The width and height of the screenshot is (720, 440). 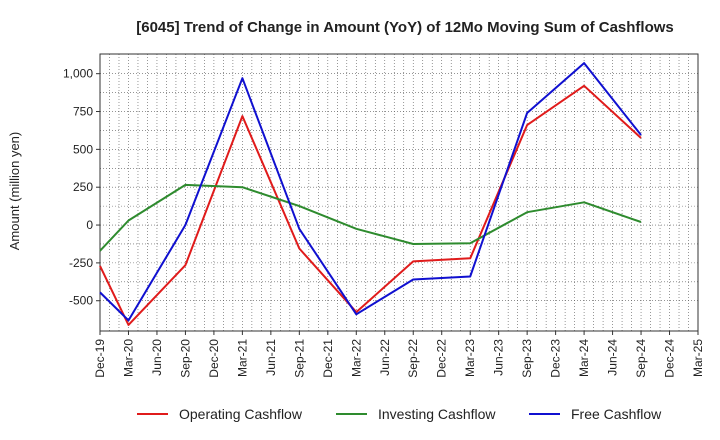 What do you see at coordinates (81, 301) in the screenshot?
I see `y-tick-label: -500` at bounding box center [81, 301].